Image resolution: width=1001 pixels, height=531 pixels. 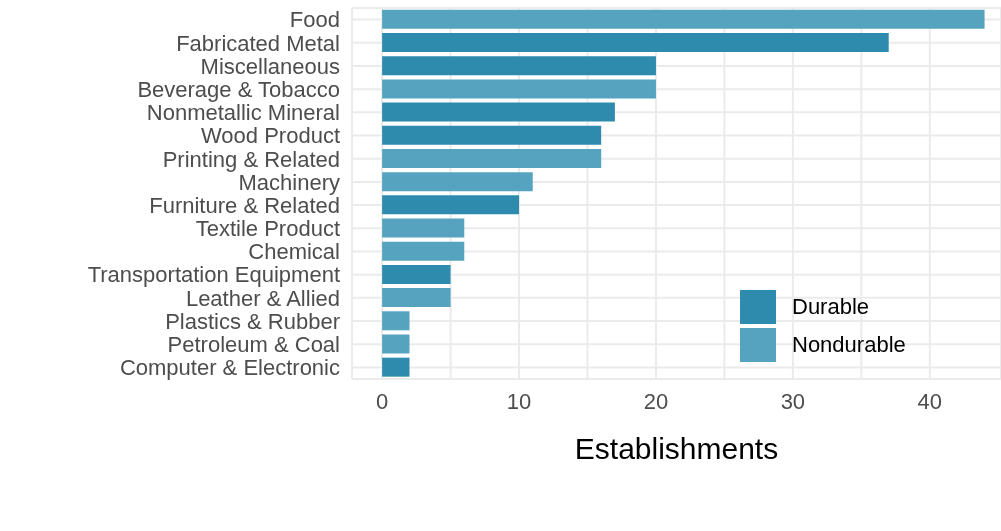 What do you see at coordinates (382, 401) in the screenshot?
I see `x-tick-label: 0` at bounding box center [382, 401].